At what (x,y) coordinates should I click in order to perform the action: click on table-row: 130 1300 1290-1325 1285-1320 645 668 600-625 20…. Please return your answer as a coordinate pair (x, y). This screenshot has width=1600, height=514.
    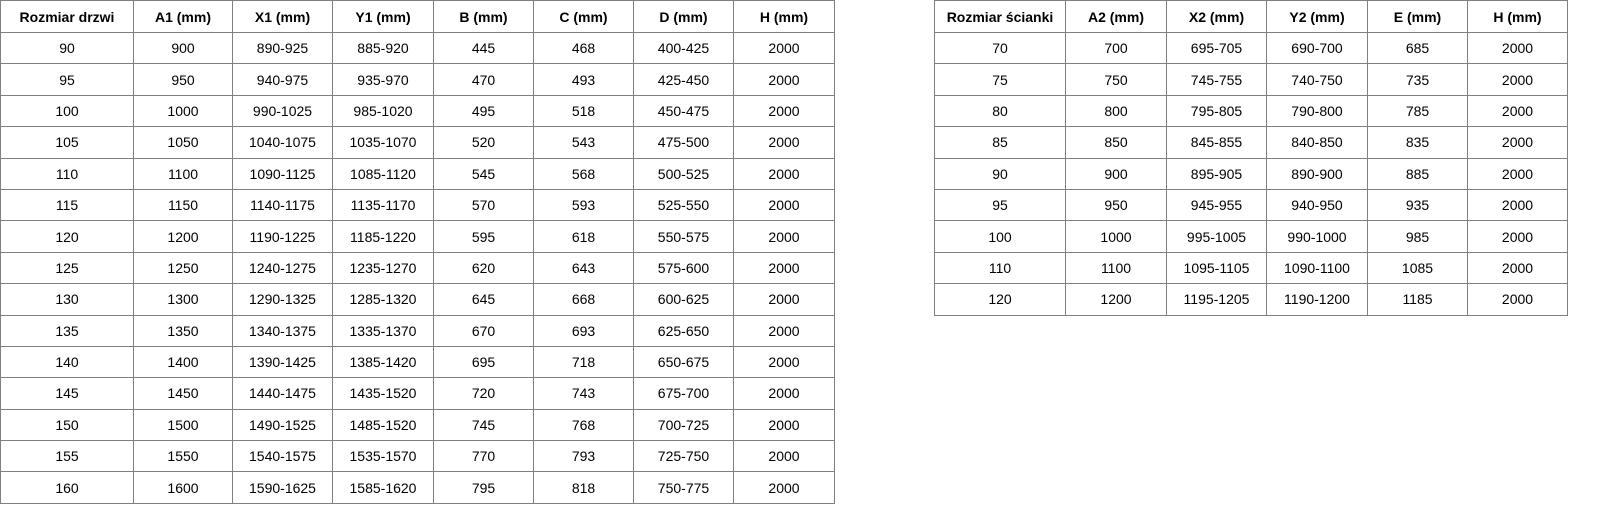
    Looking at the image, I should click on (417, 299).